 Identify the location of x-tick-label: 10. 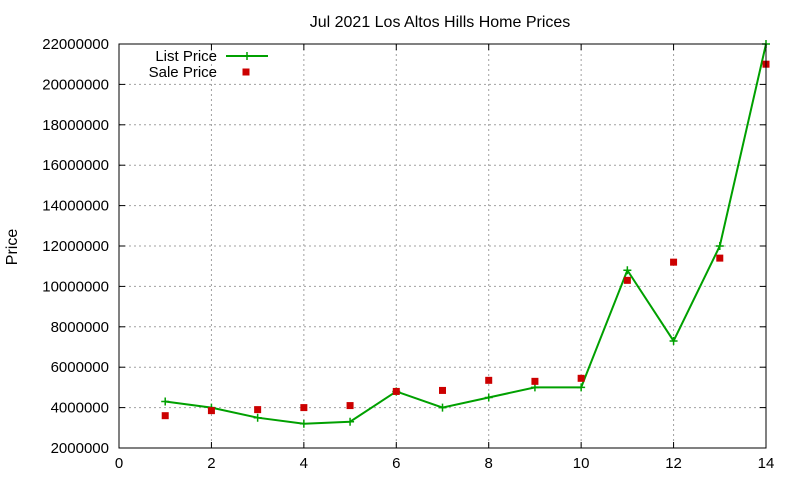
(581, 463).